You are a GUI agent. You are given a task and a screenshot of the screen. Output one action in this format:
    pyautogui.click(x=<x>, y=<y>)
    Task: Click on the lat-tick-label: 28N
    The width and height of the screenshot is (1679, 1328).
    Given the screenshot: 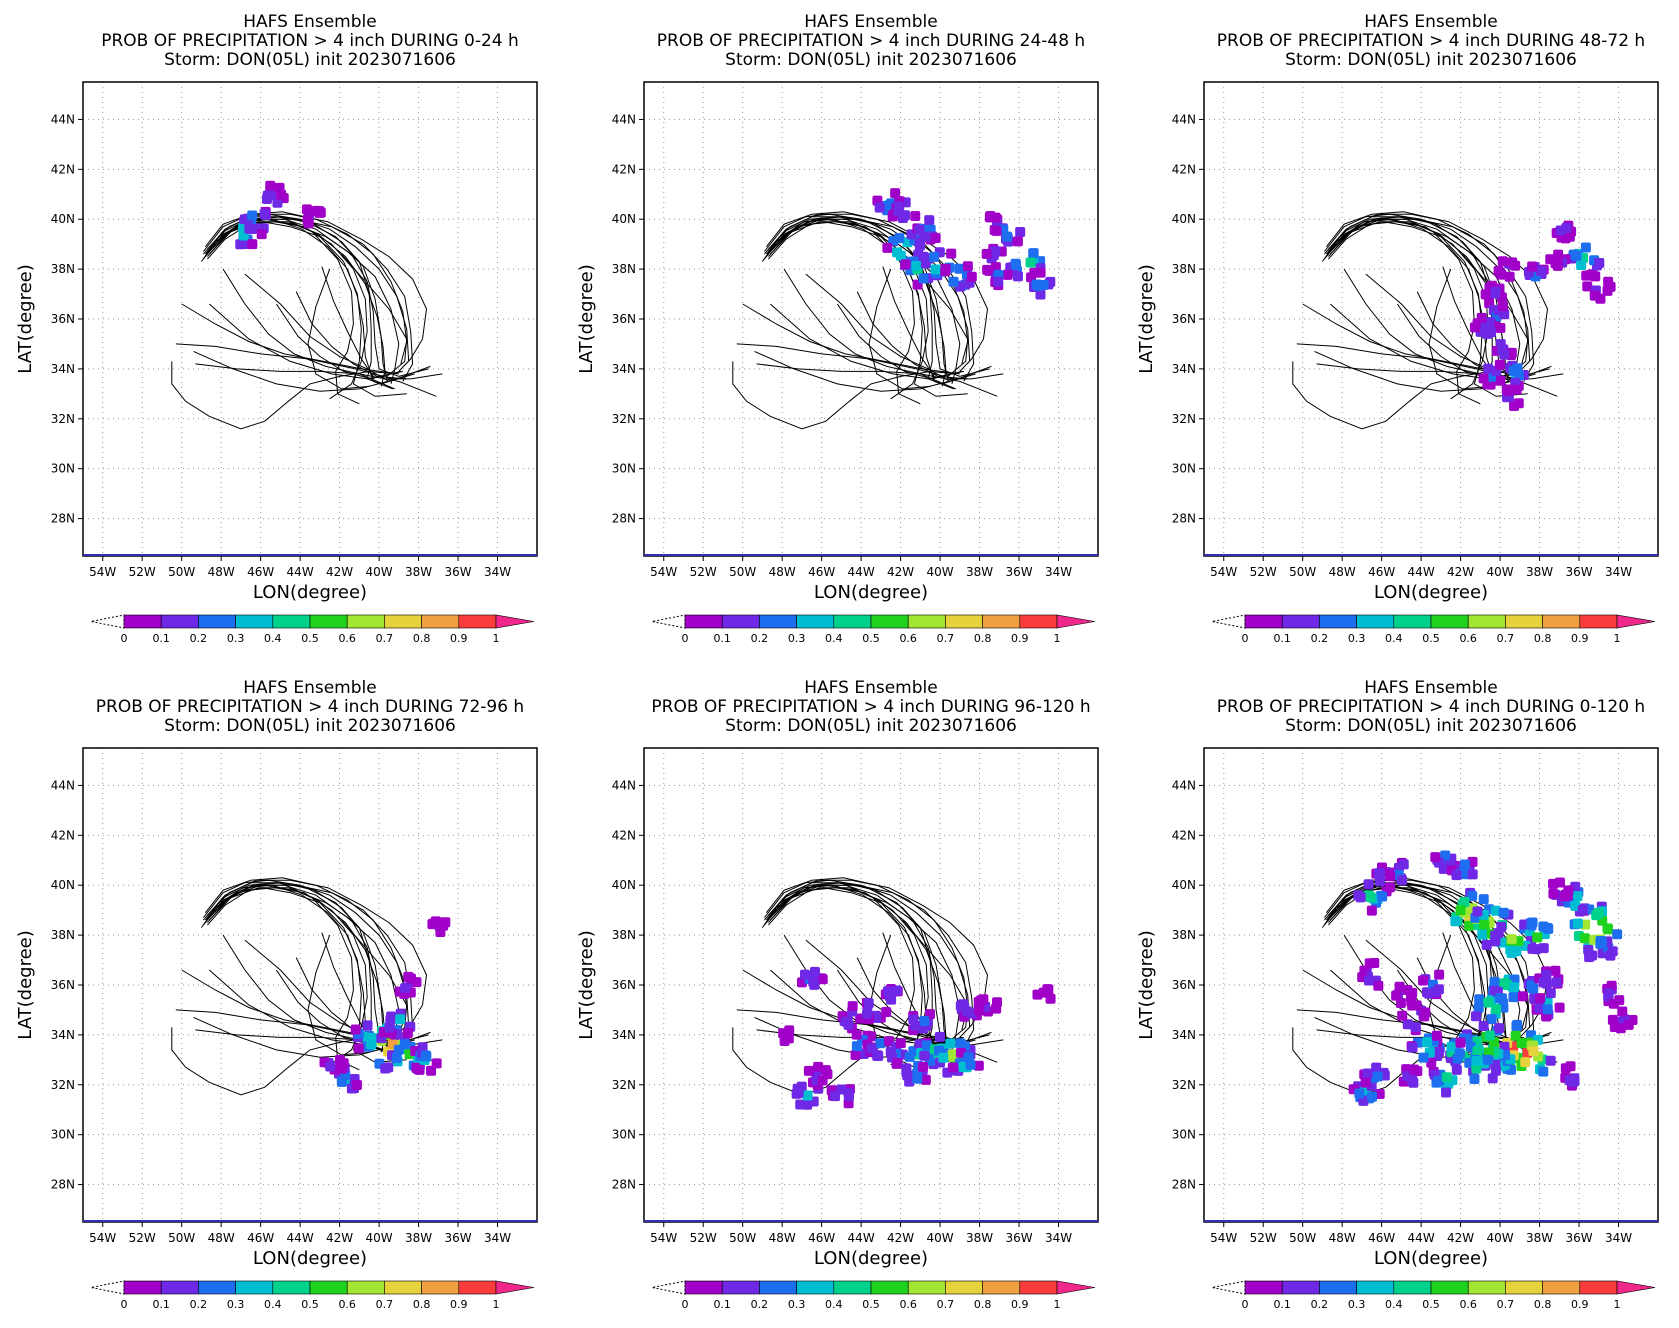 What is the action you would take?
    pyautogui.click(x=1184, y=519)
    